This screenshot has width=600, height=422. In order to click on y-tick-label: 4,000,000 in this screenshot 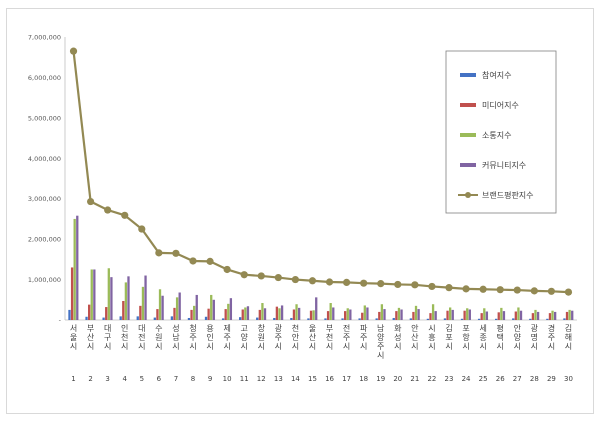, I will do `click(44, 159)`.